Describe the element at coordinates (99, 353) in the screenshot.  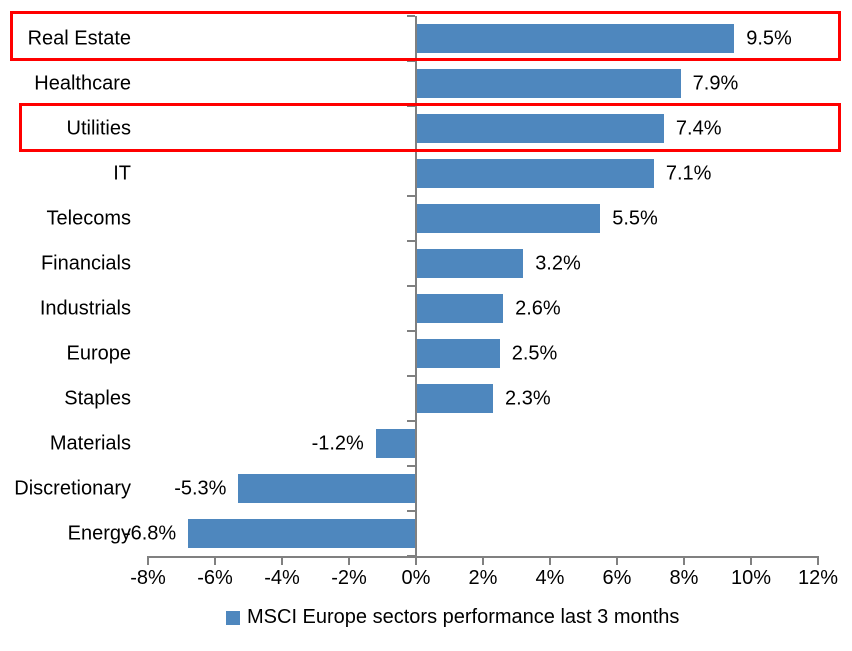
I see `category-label: Europe` at that location.